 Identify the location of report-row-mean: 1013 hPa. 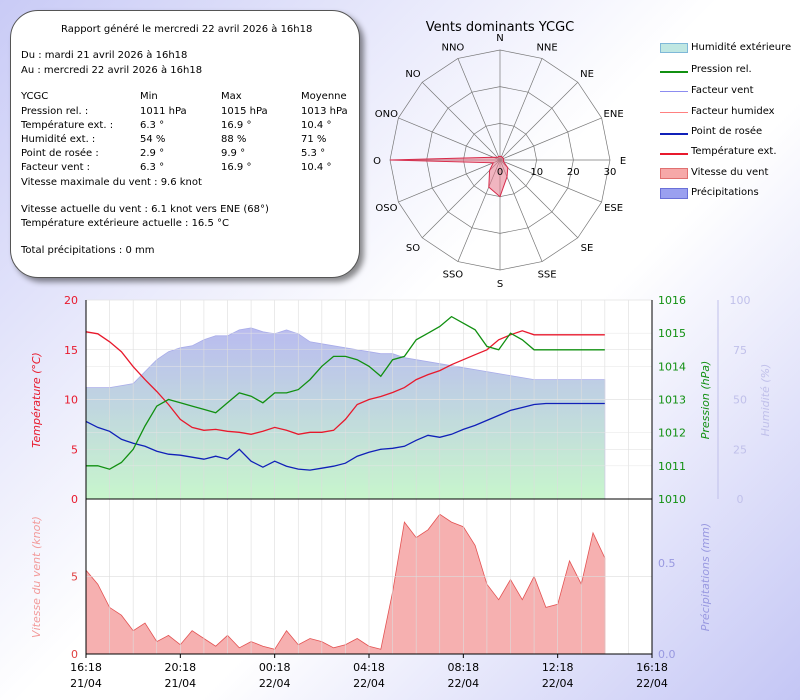
(324, 111).